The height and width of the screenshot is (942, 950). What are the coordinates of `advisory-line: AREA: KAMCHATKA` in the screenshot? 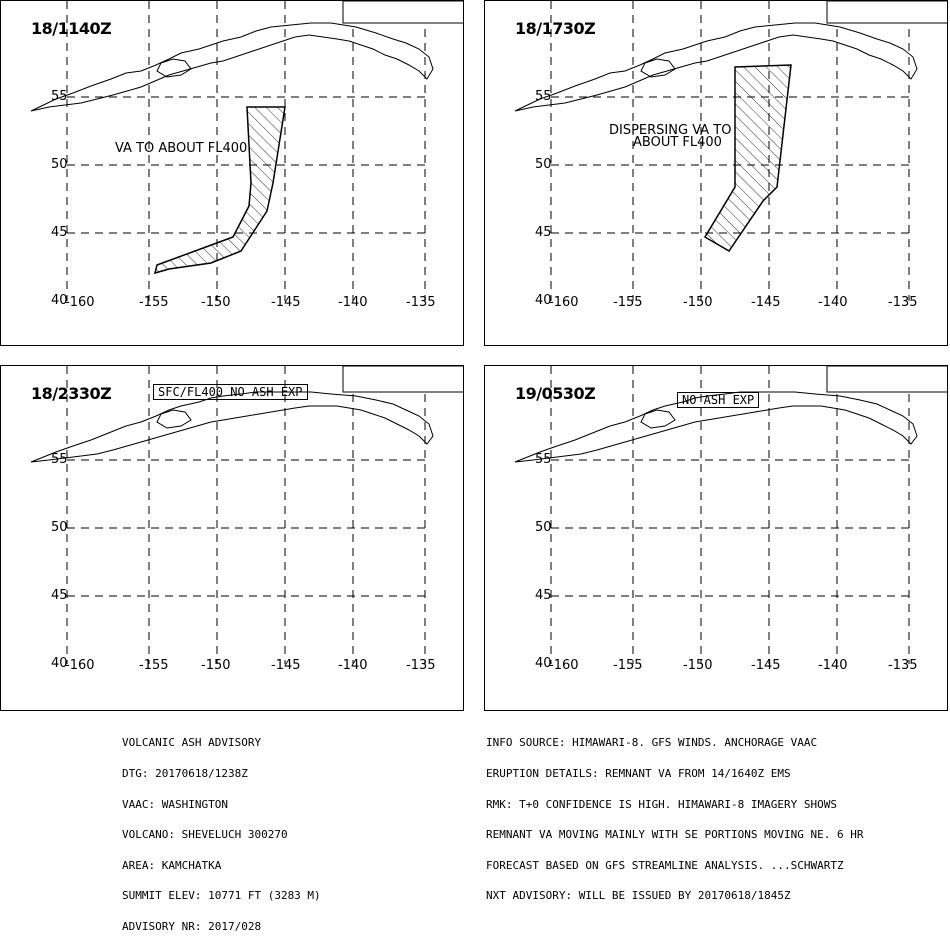 It's located at (172, 865).